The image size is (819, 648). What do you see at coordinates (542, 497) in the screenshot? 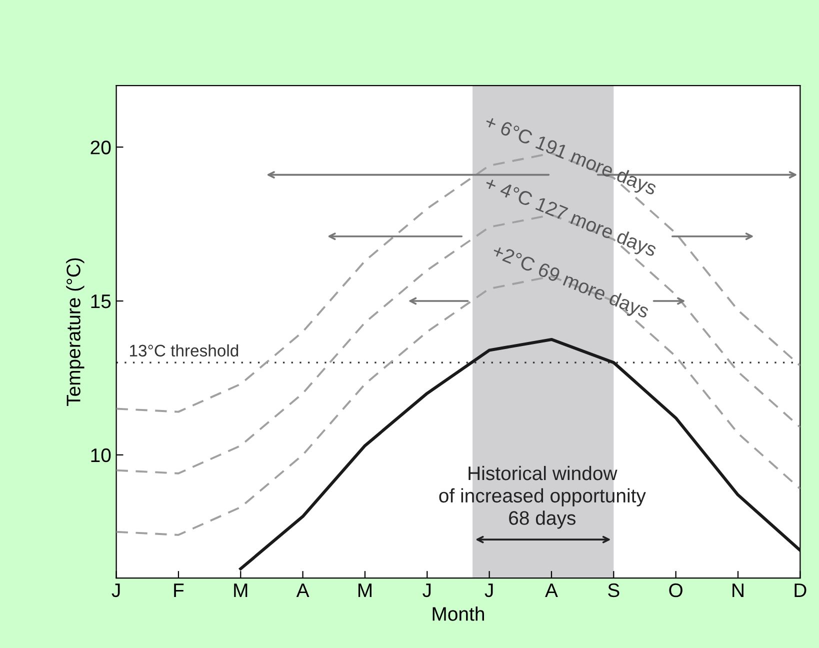
I see `annotation: Historical window of increased opportunity 68 days` at bounding box center [542, 497].